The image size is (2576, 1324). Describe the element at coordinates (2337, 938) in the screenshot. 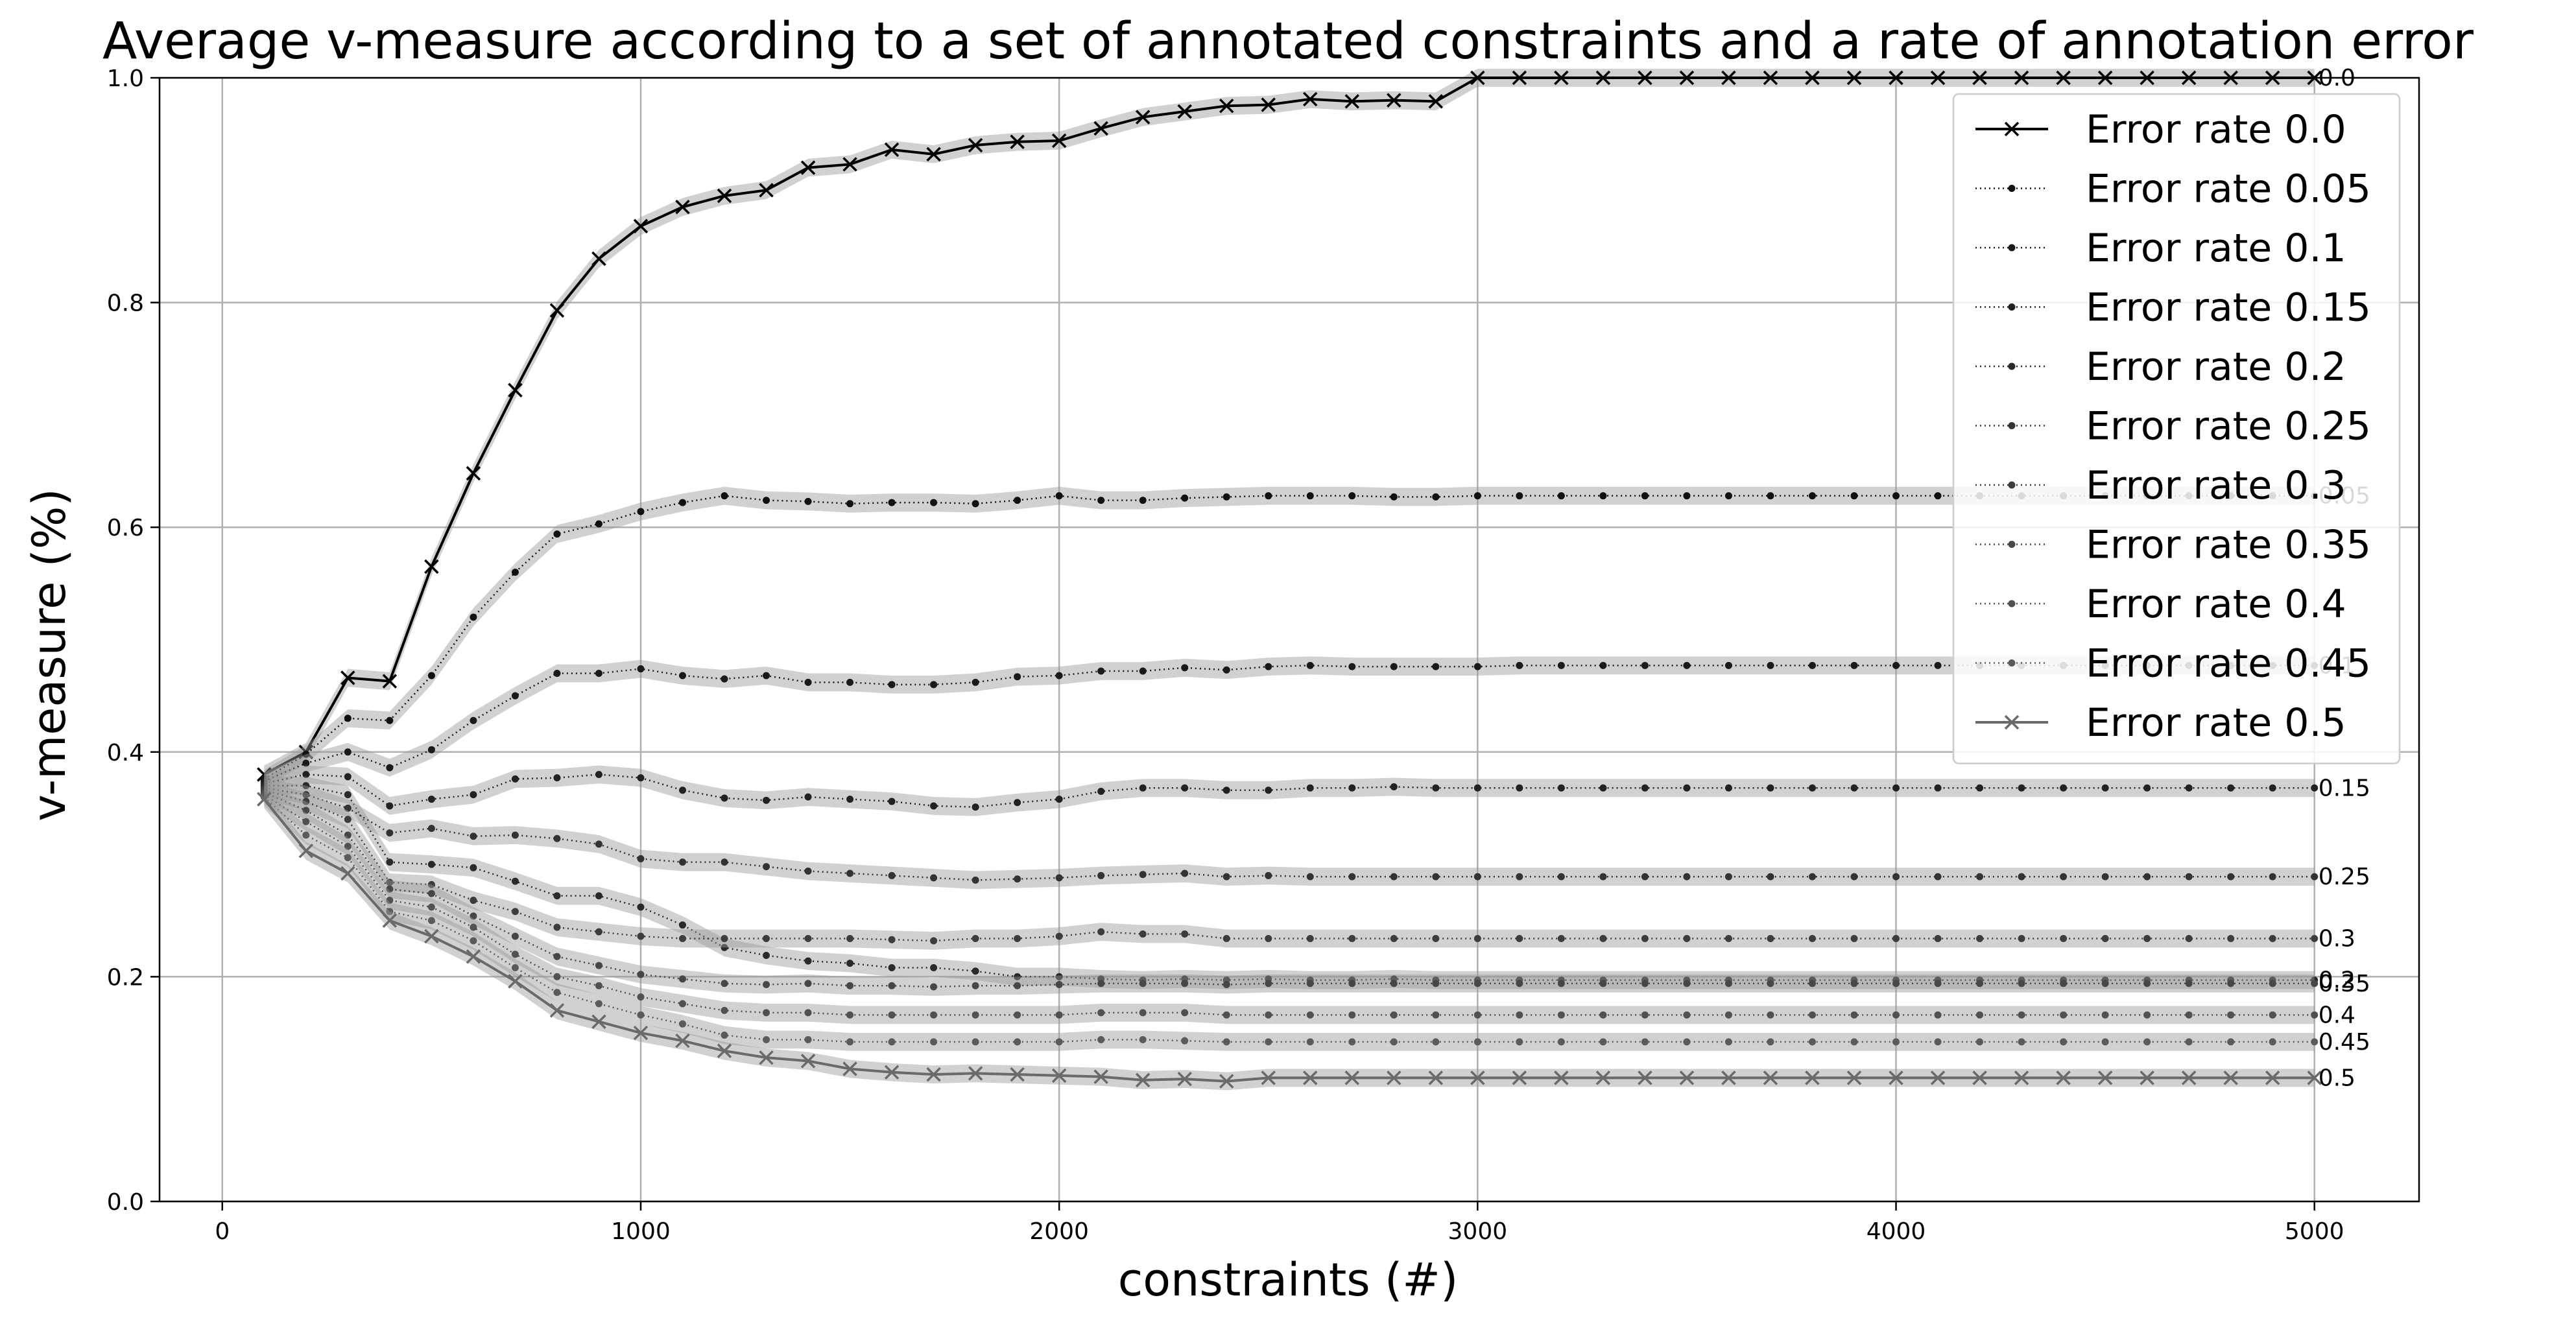

I see `series-end-label: 0.3` at that location.